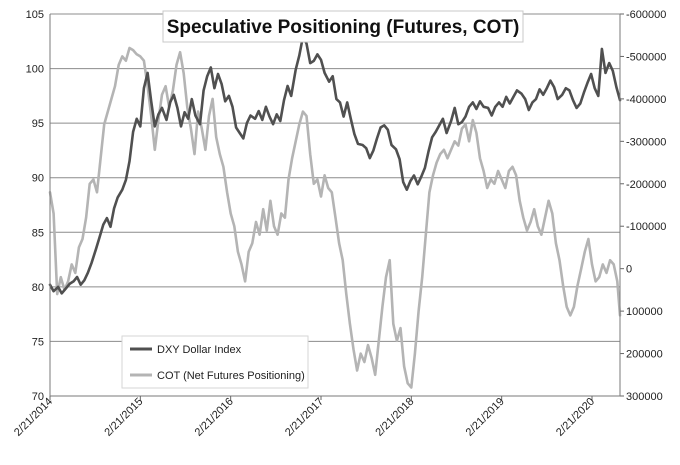 The width and height of the screenshot is (680, 465). What do you see at coordinates (646, 100) in the screenshot?
I see `right-tick-label: -400000` at bounding box center [646, 100].